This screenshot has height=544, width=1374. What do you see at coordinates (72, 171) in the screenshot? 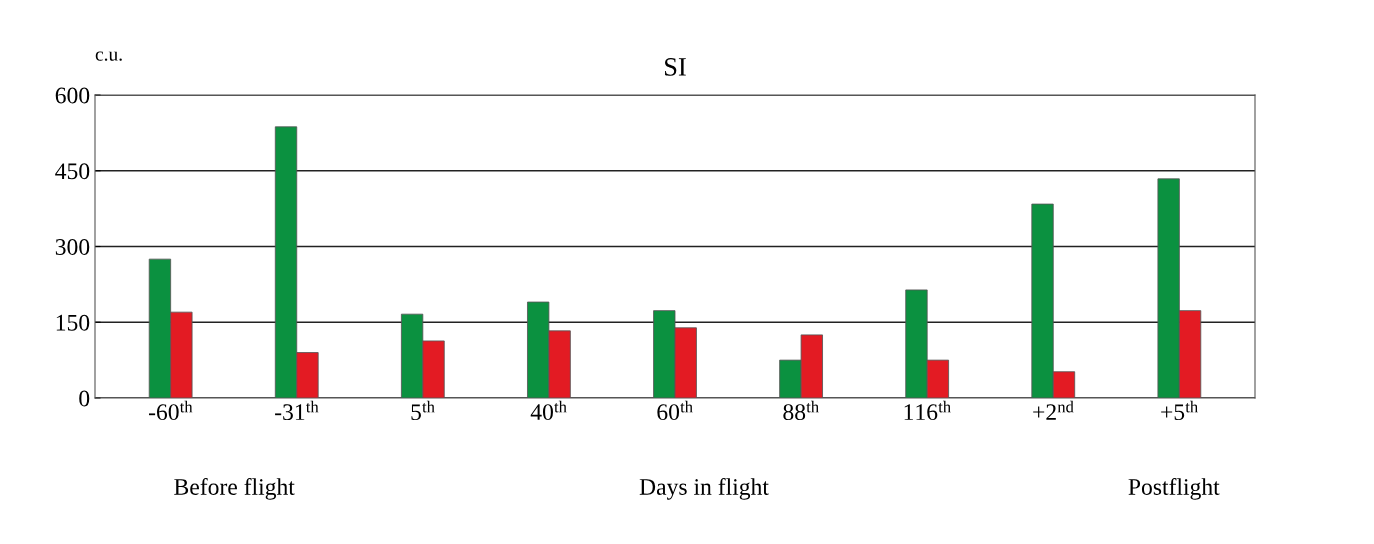
I see `y-tick-label: 450` at bounding box center [72, 171].